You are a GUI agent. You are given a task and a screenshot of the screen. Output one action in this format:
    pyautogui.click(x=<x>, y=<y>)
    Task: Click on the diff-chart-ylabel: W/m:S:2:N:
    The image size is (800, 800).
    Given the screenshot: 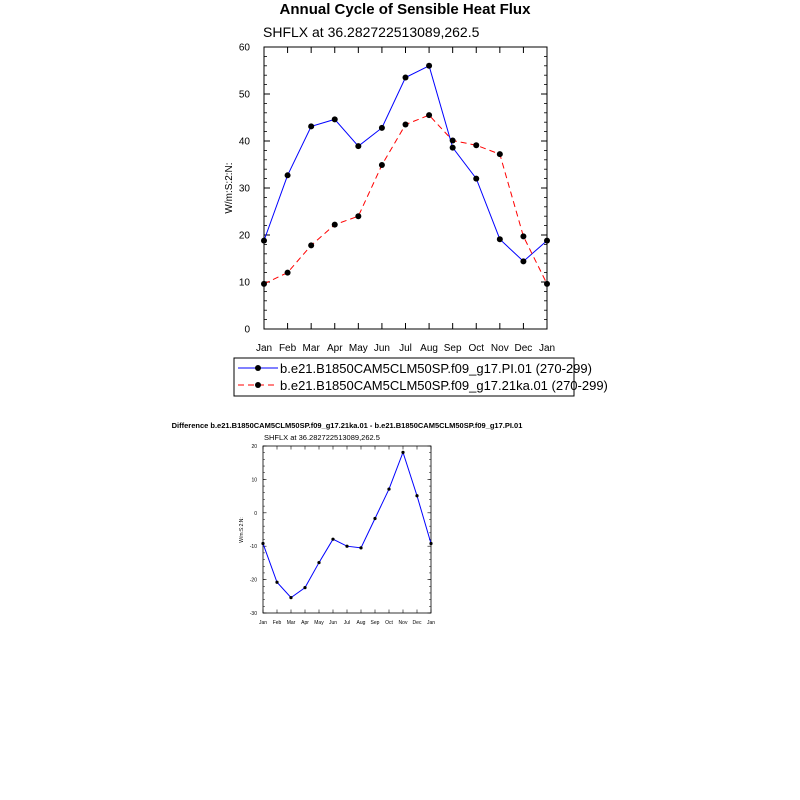 What is the action you would take?
    pyautogui.click(x=242, y=530)
    